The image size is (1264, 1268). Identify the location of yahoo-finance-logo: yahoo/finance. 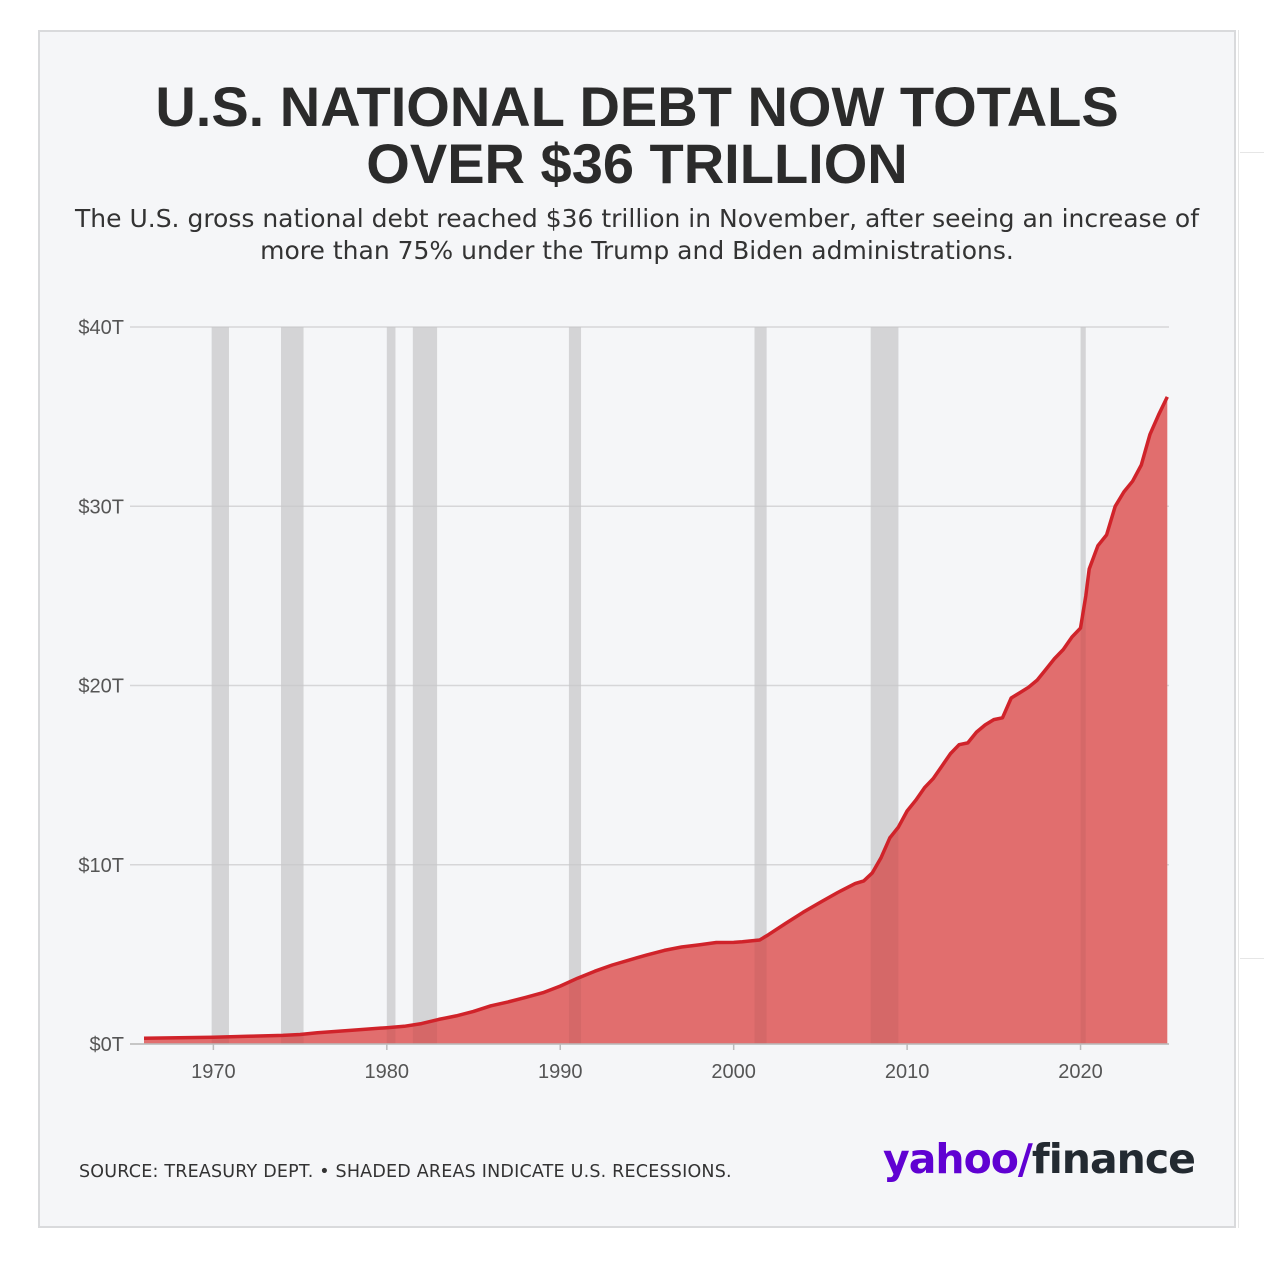
(1043, 1159).